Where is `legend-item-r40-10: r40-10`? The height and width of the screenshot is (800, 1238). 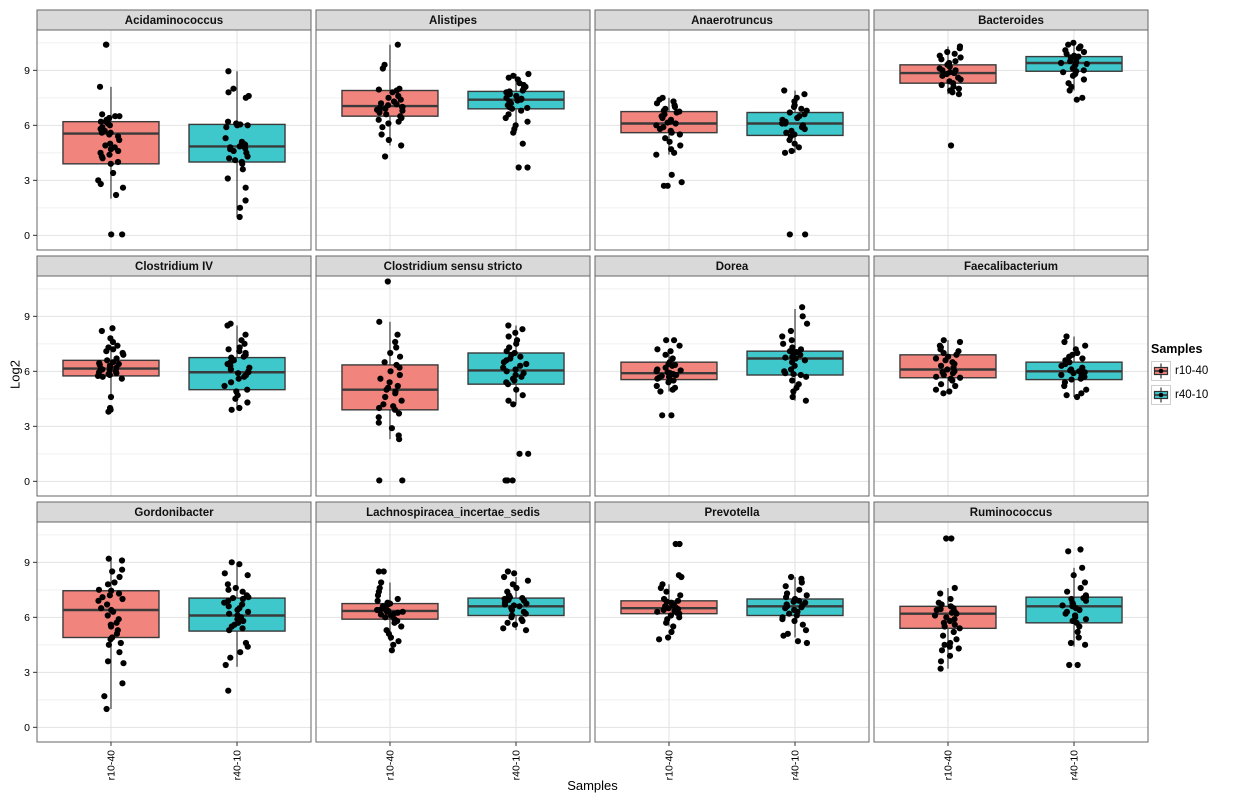
legend-item-r40-10: r40-10 is located at coordinates (1179, 395).